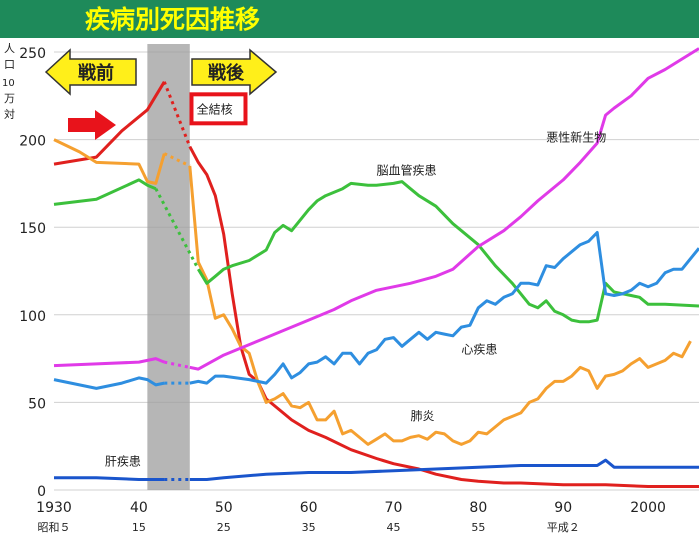 The image size is (699, 560). I want to click on x-tick-sublabel: 15, so click(139, 527).